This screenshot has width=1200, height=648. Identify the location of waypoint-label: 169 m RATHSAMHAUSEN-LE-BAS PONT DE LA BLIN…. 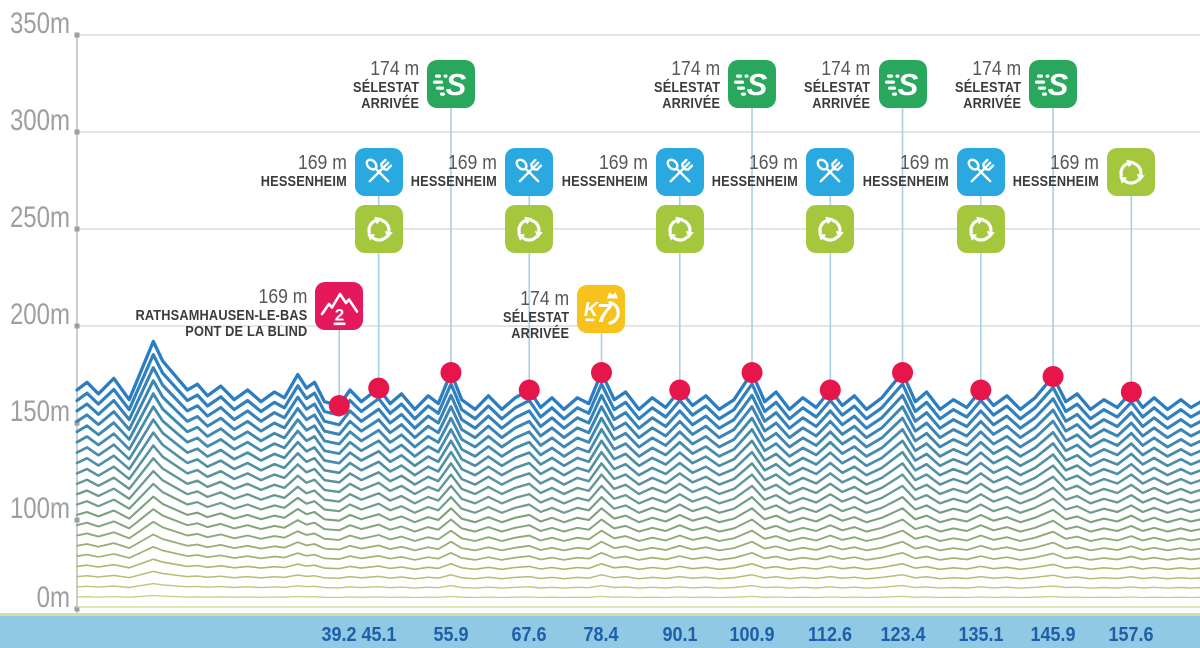
(221, 313).